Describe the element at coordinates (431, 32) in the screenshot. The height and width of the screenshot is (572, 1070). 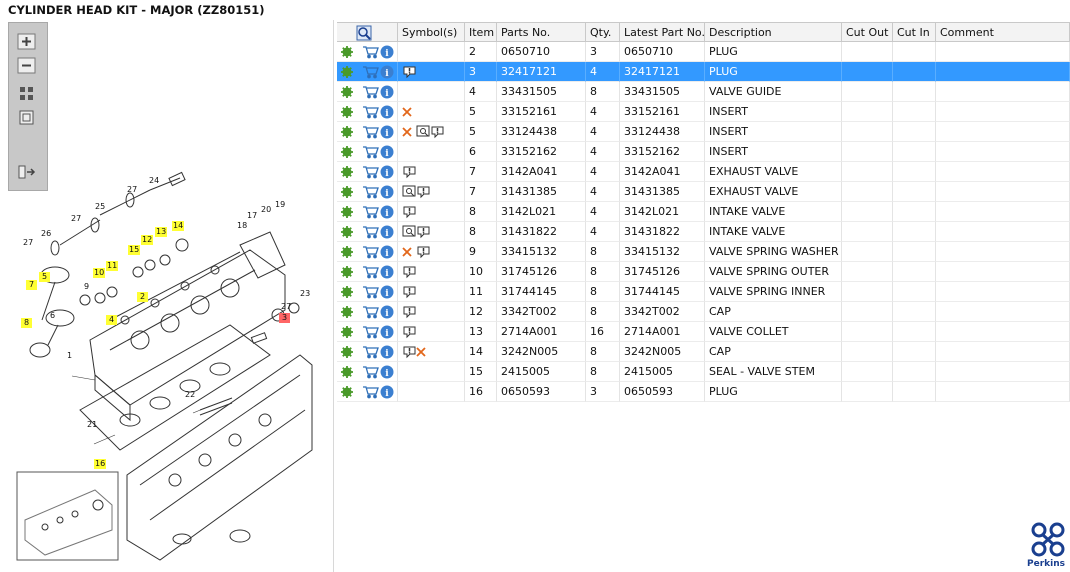
I see `column-header: Symbol(s)` at that location.